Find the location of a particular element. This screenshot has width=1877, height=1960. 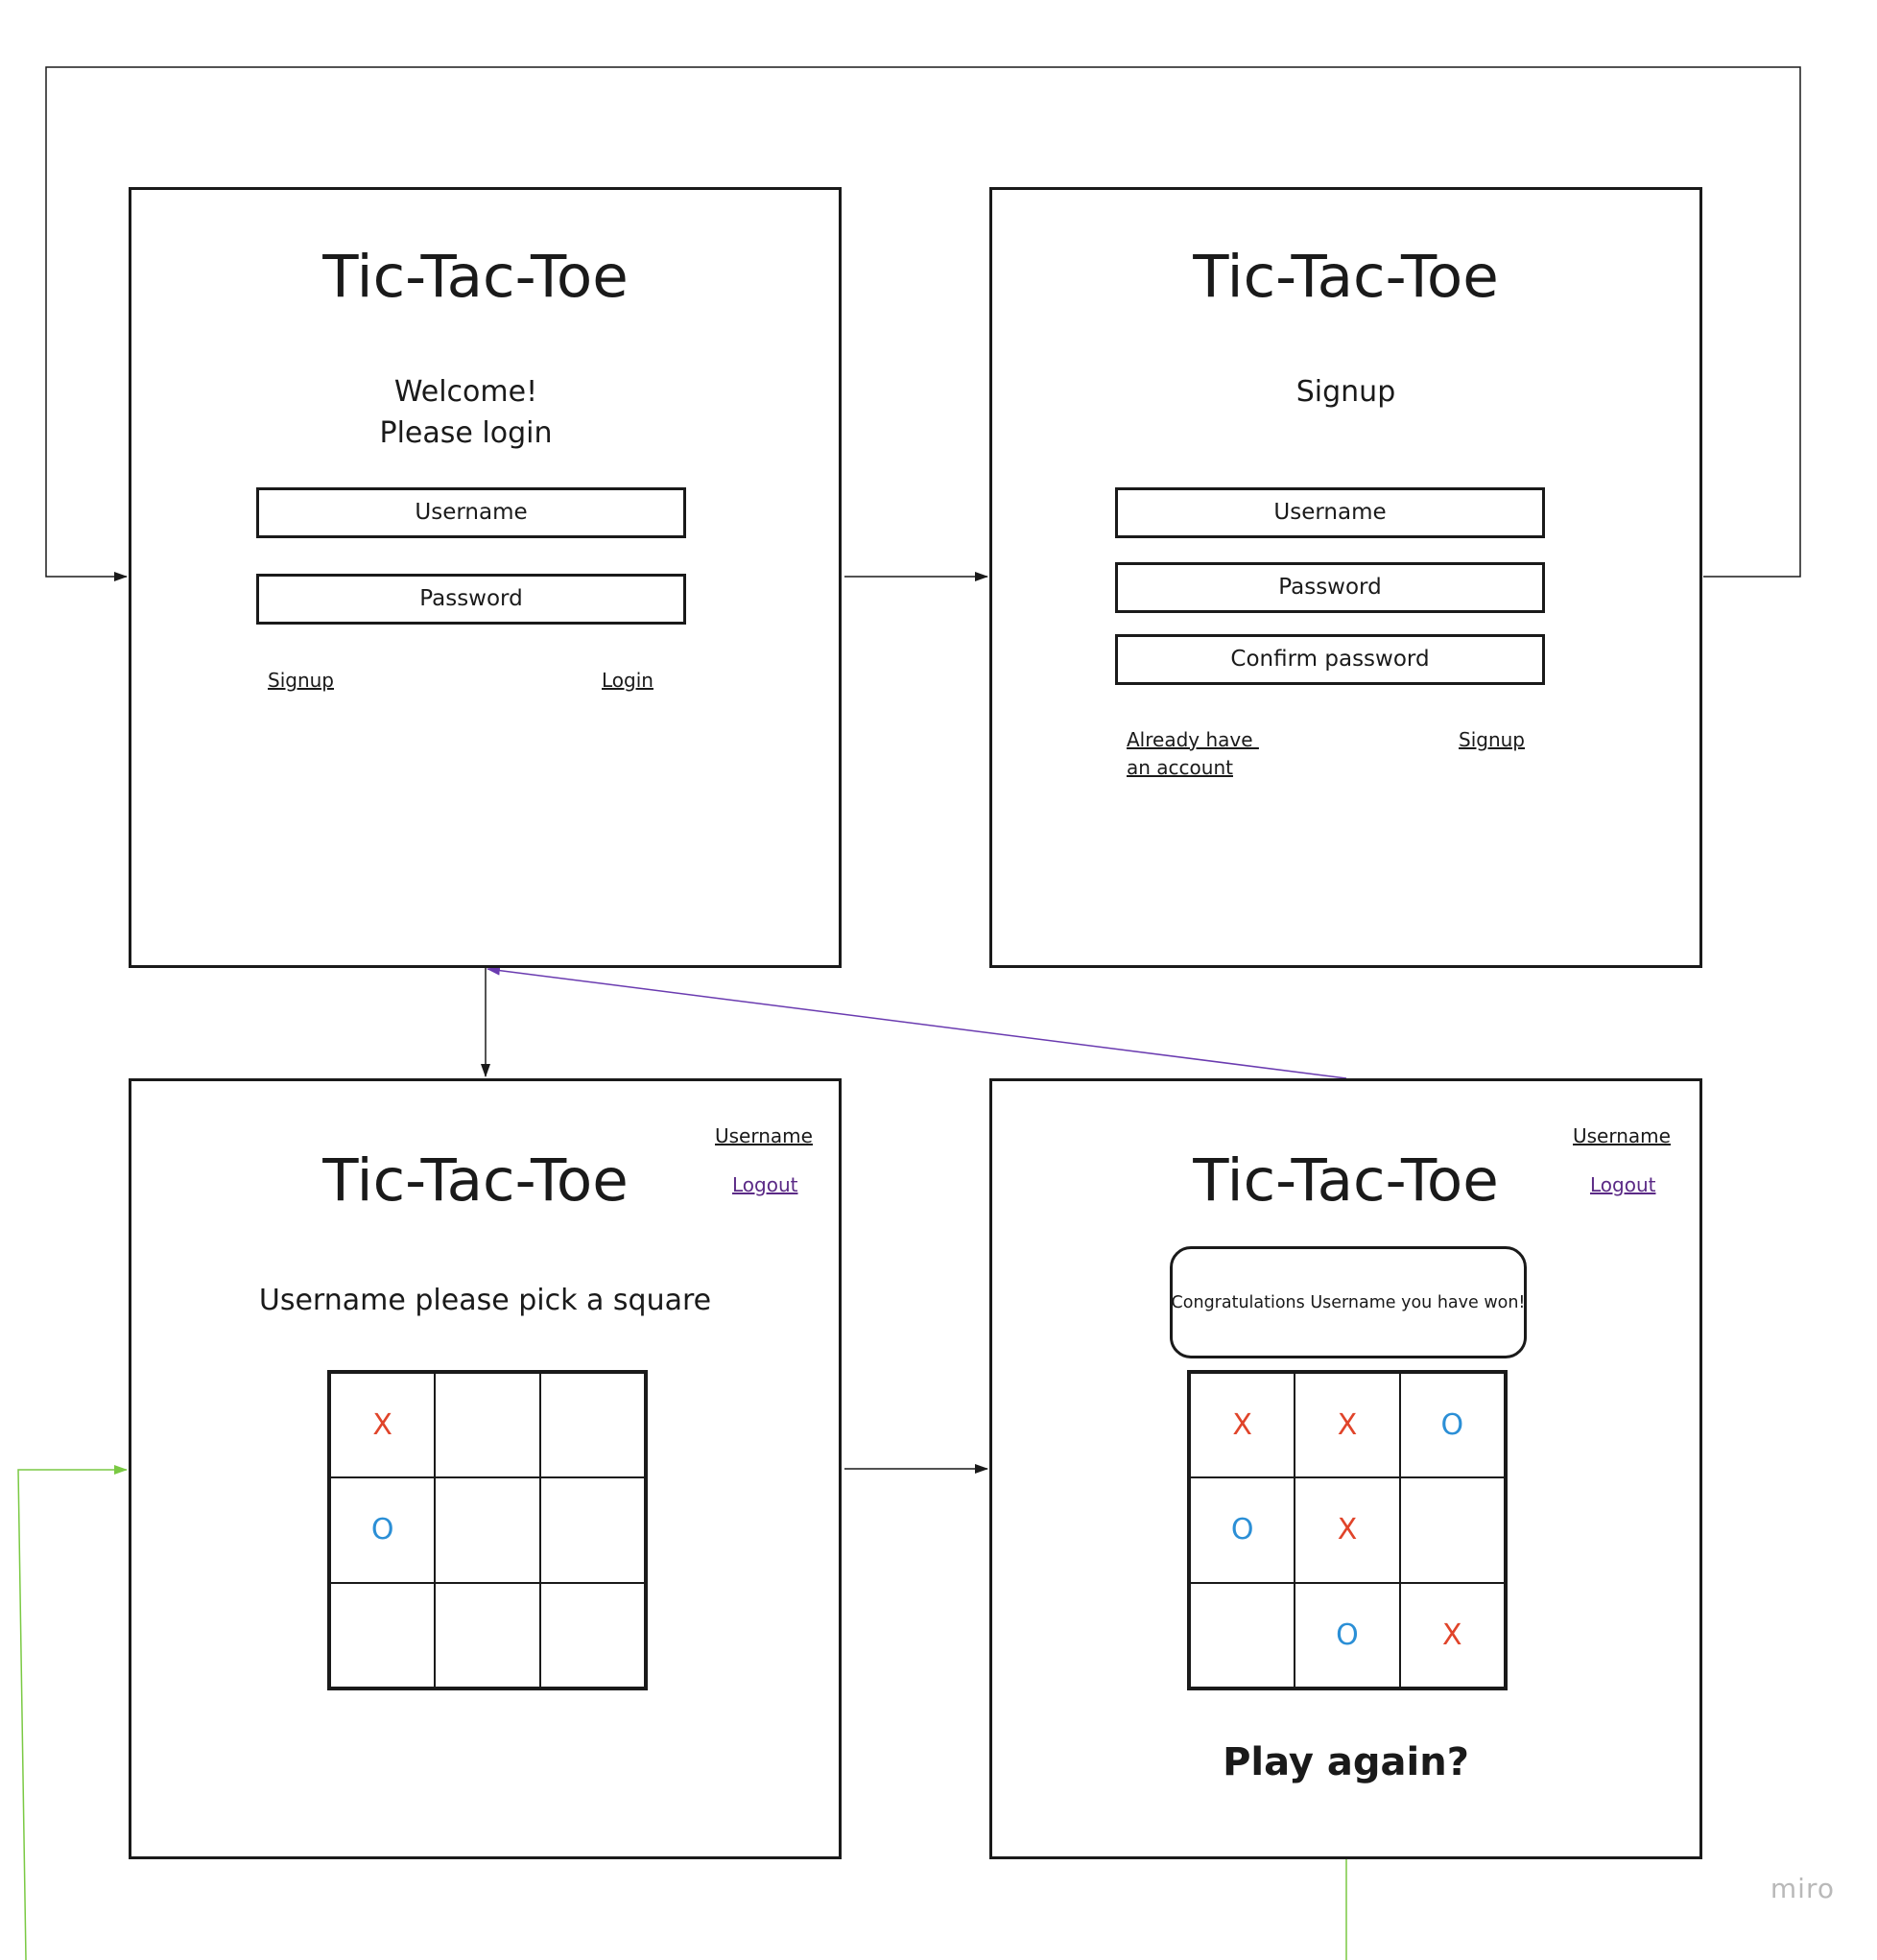

signup-heading: Signup is located at coordinates (1345, 392).